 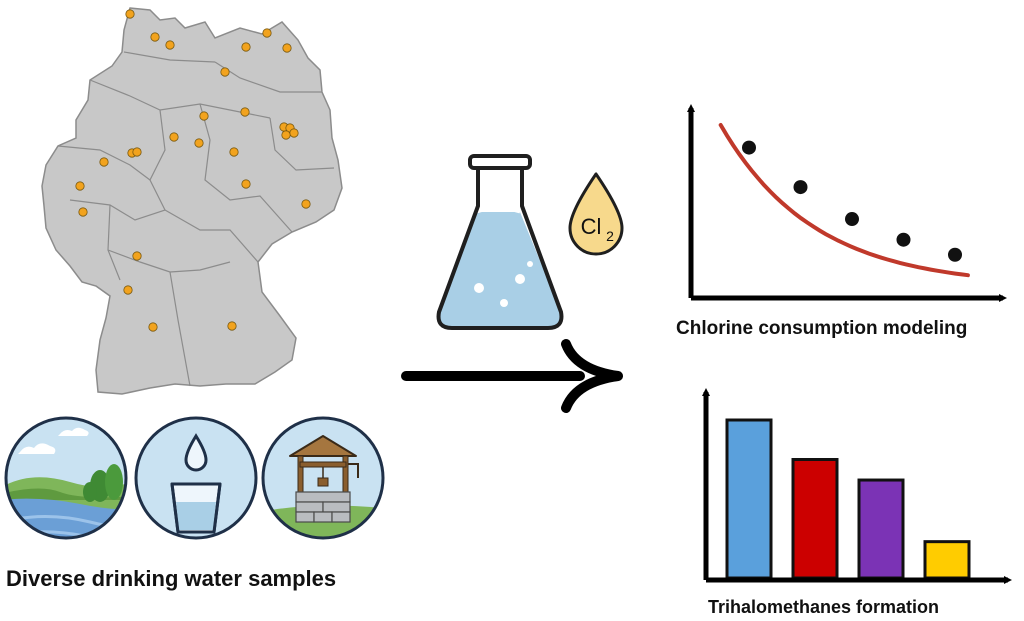 I want to click on well-icon, so click(x=323, y=478).